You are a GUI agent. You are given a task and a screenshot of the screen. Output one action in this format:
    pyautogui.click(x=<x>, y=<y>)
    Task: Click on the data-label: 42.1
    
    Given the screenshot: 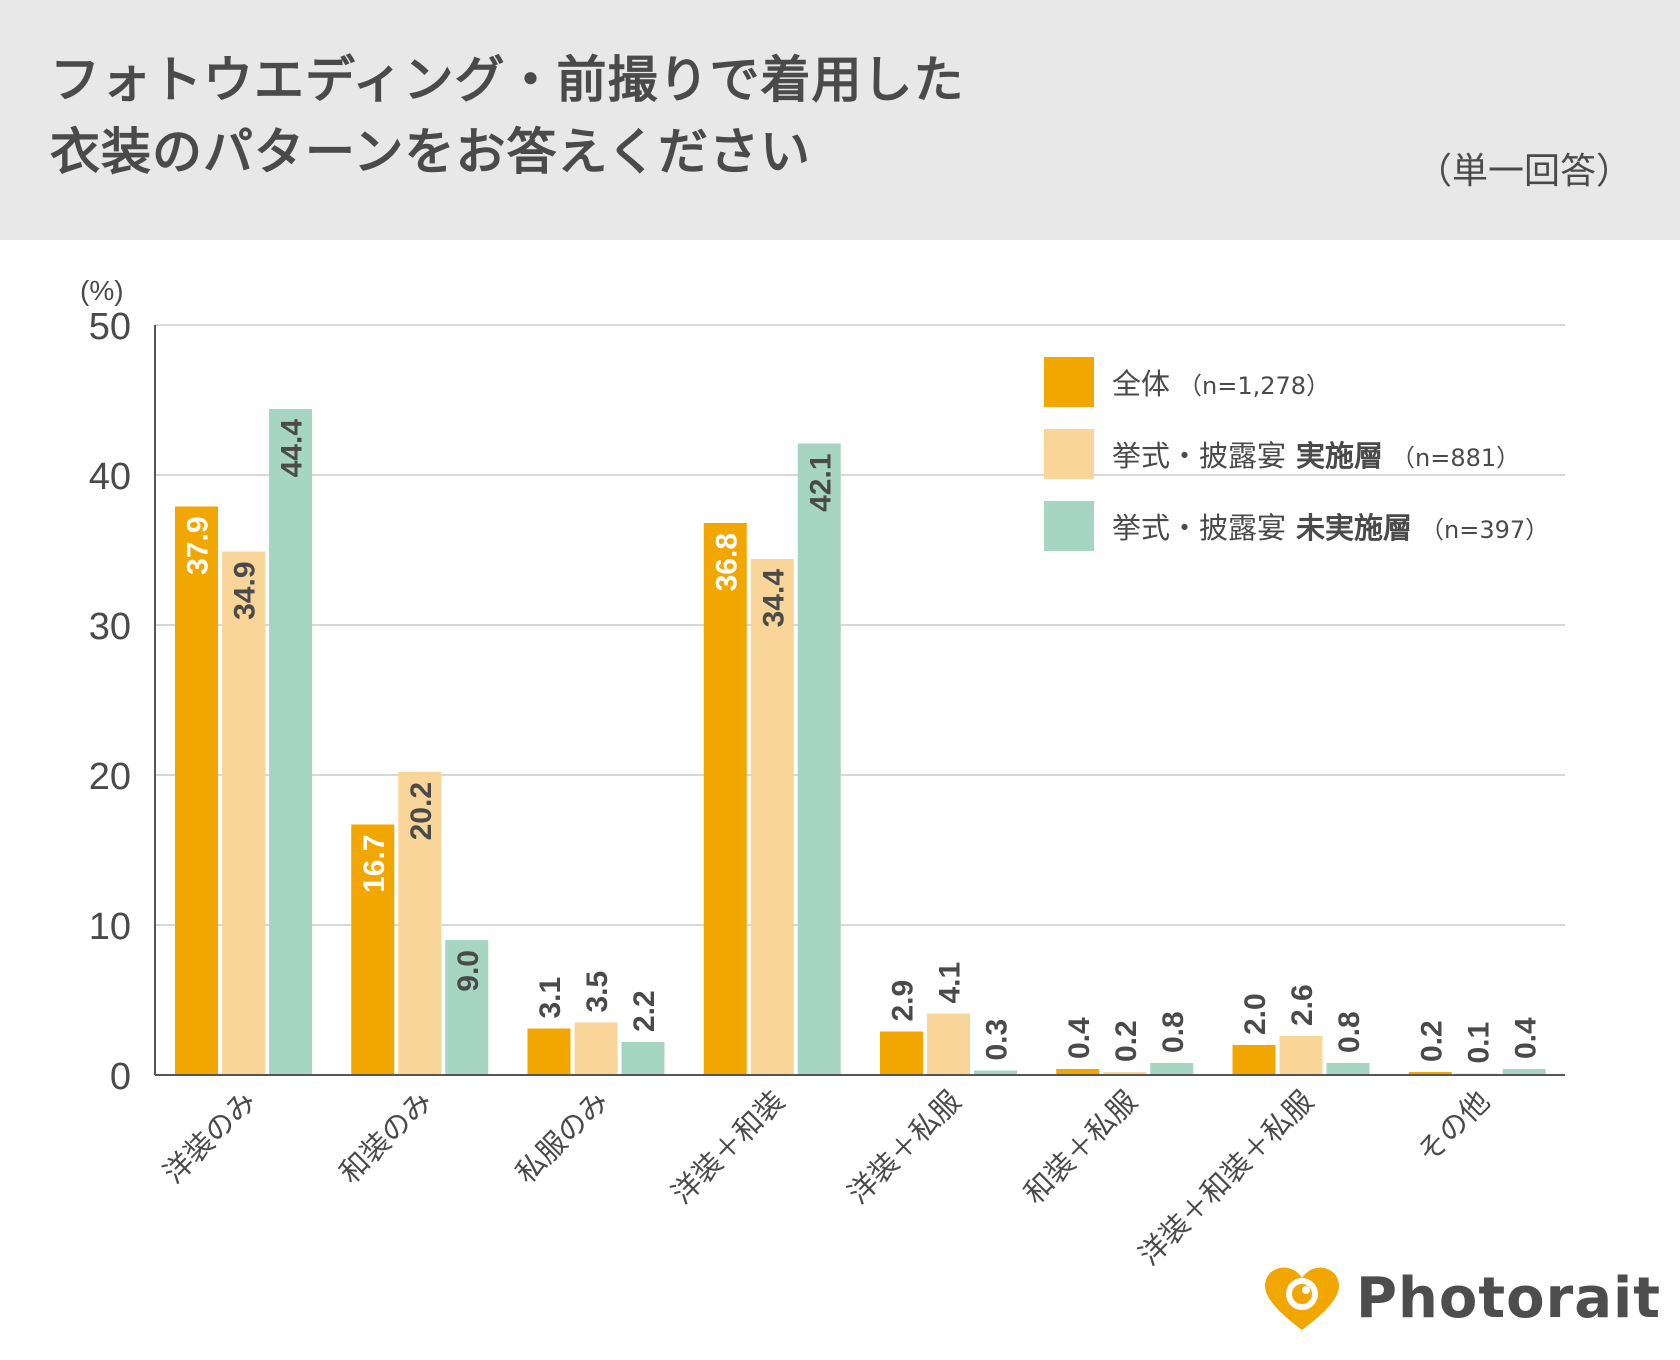 What is the action you would take?
    pyautogui.click(x=820, y=483)
    